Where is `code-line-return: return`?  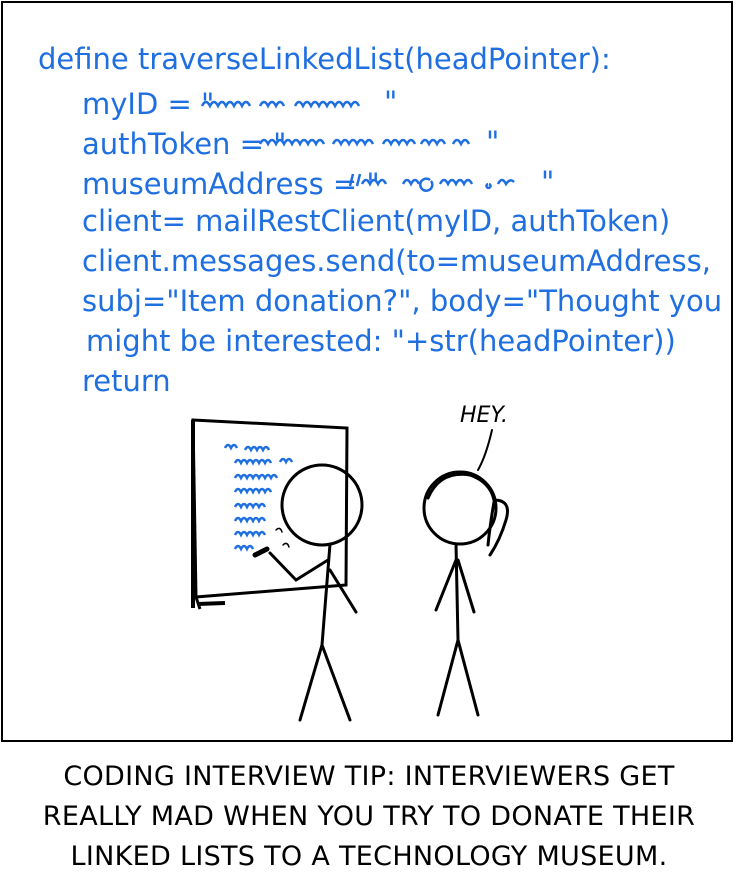 code-line-return: return is located at coordinates (126, 381).